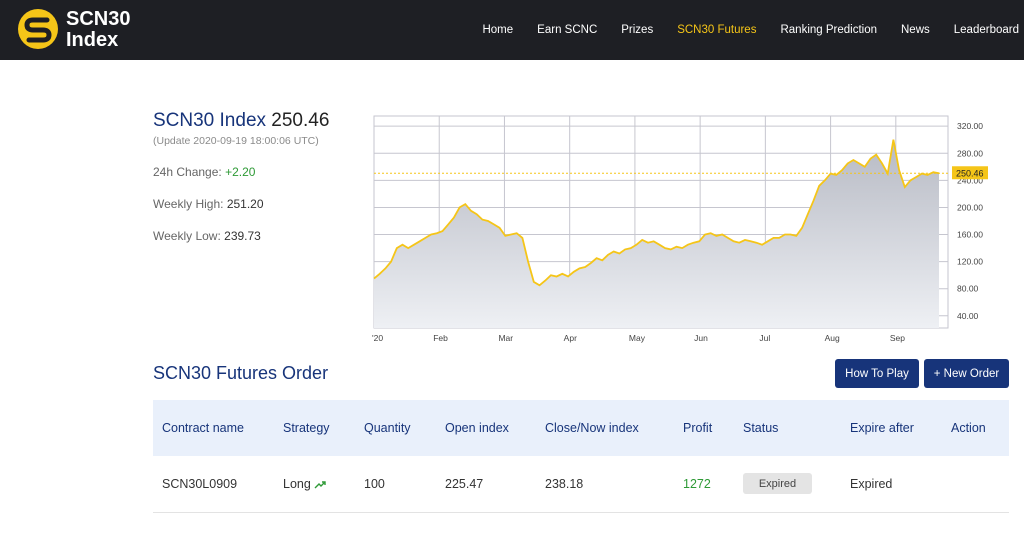 The image size is (1024, 555). Describe the element at coordinates (832, 338) in the screenshot. I see `x-tick-label: Aug` at that location.